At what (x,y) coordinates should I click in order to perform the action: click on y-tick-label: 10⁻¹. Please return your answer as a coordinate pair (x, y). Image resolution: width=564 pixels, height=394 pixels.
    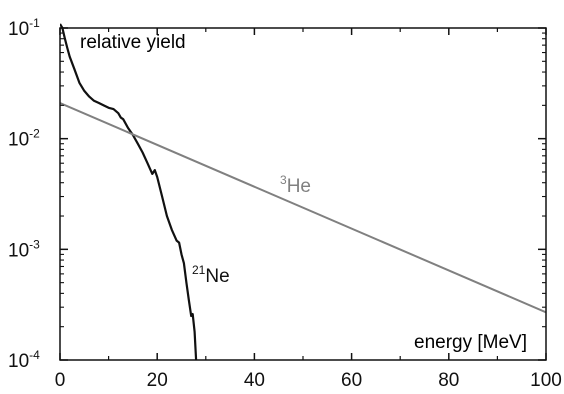
    Looking at the image, I should click on (24, 28).